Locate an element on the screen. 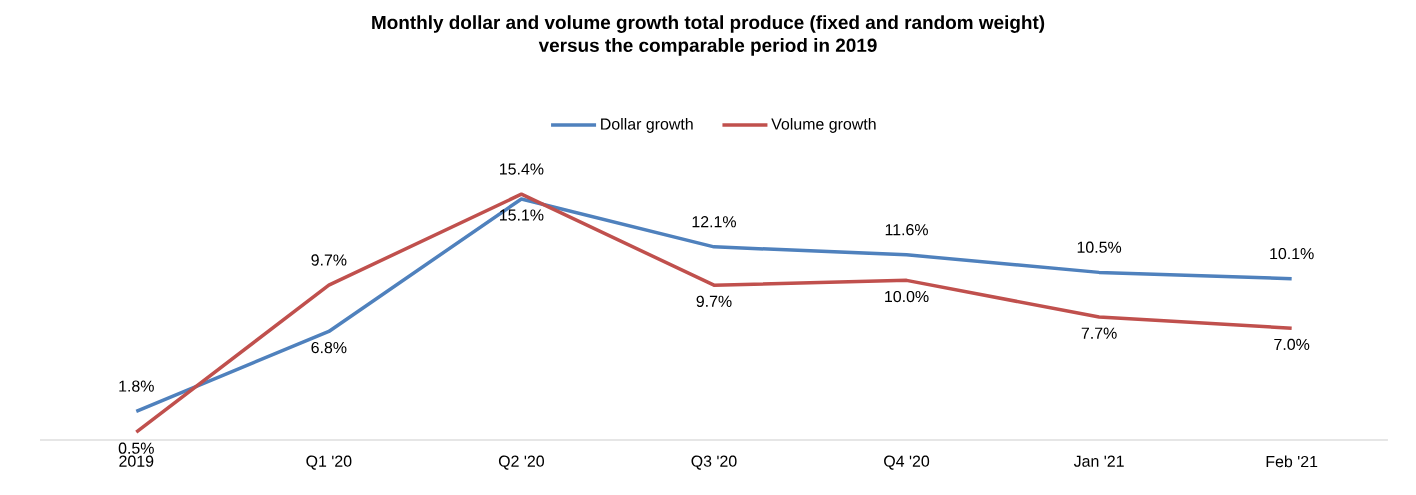  x-tick-label: 2019 is located at coordinates (136, 461).